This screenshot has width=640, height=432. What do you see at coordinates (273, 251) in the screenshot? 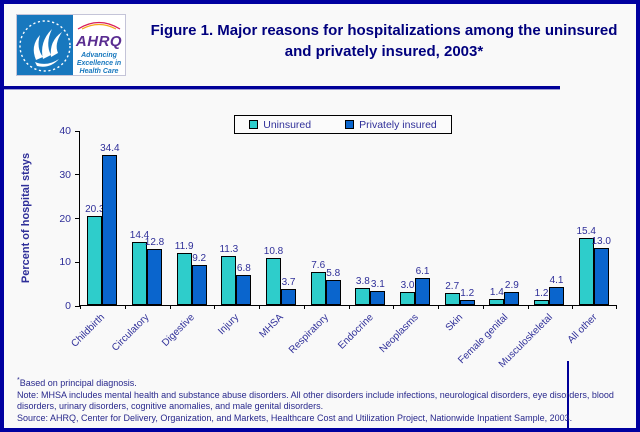
I see `bar-value-label: 10.8` at bounding box center [273, 251].